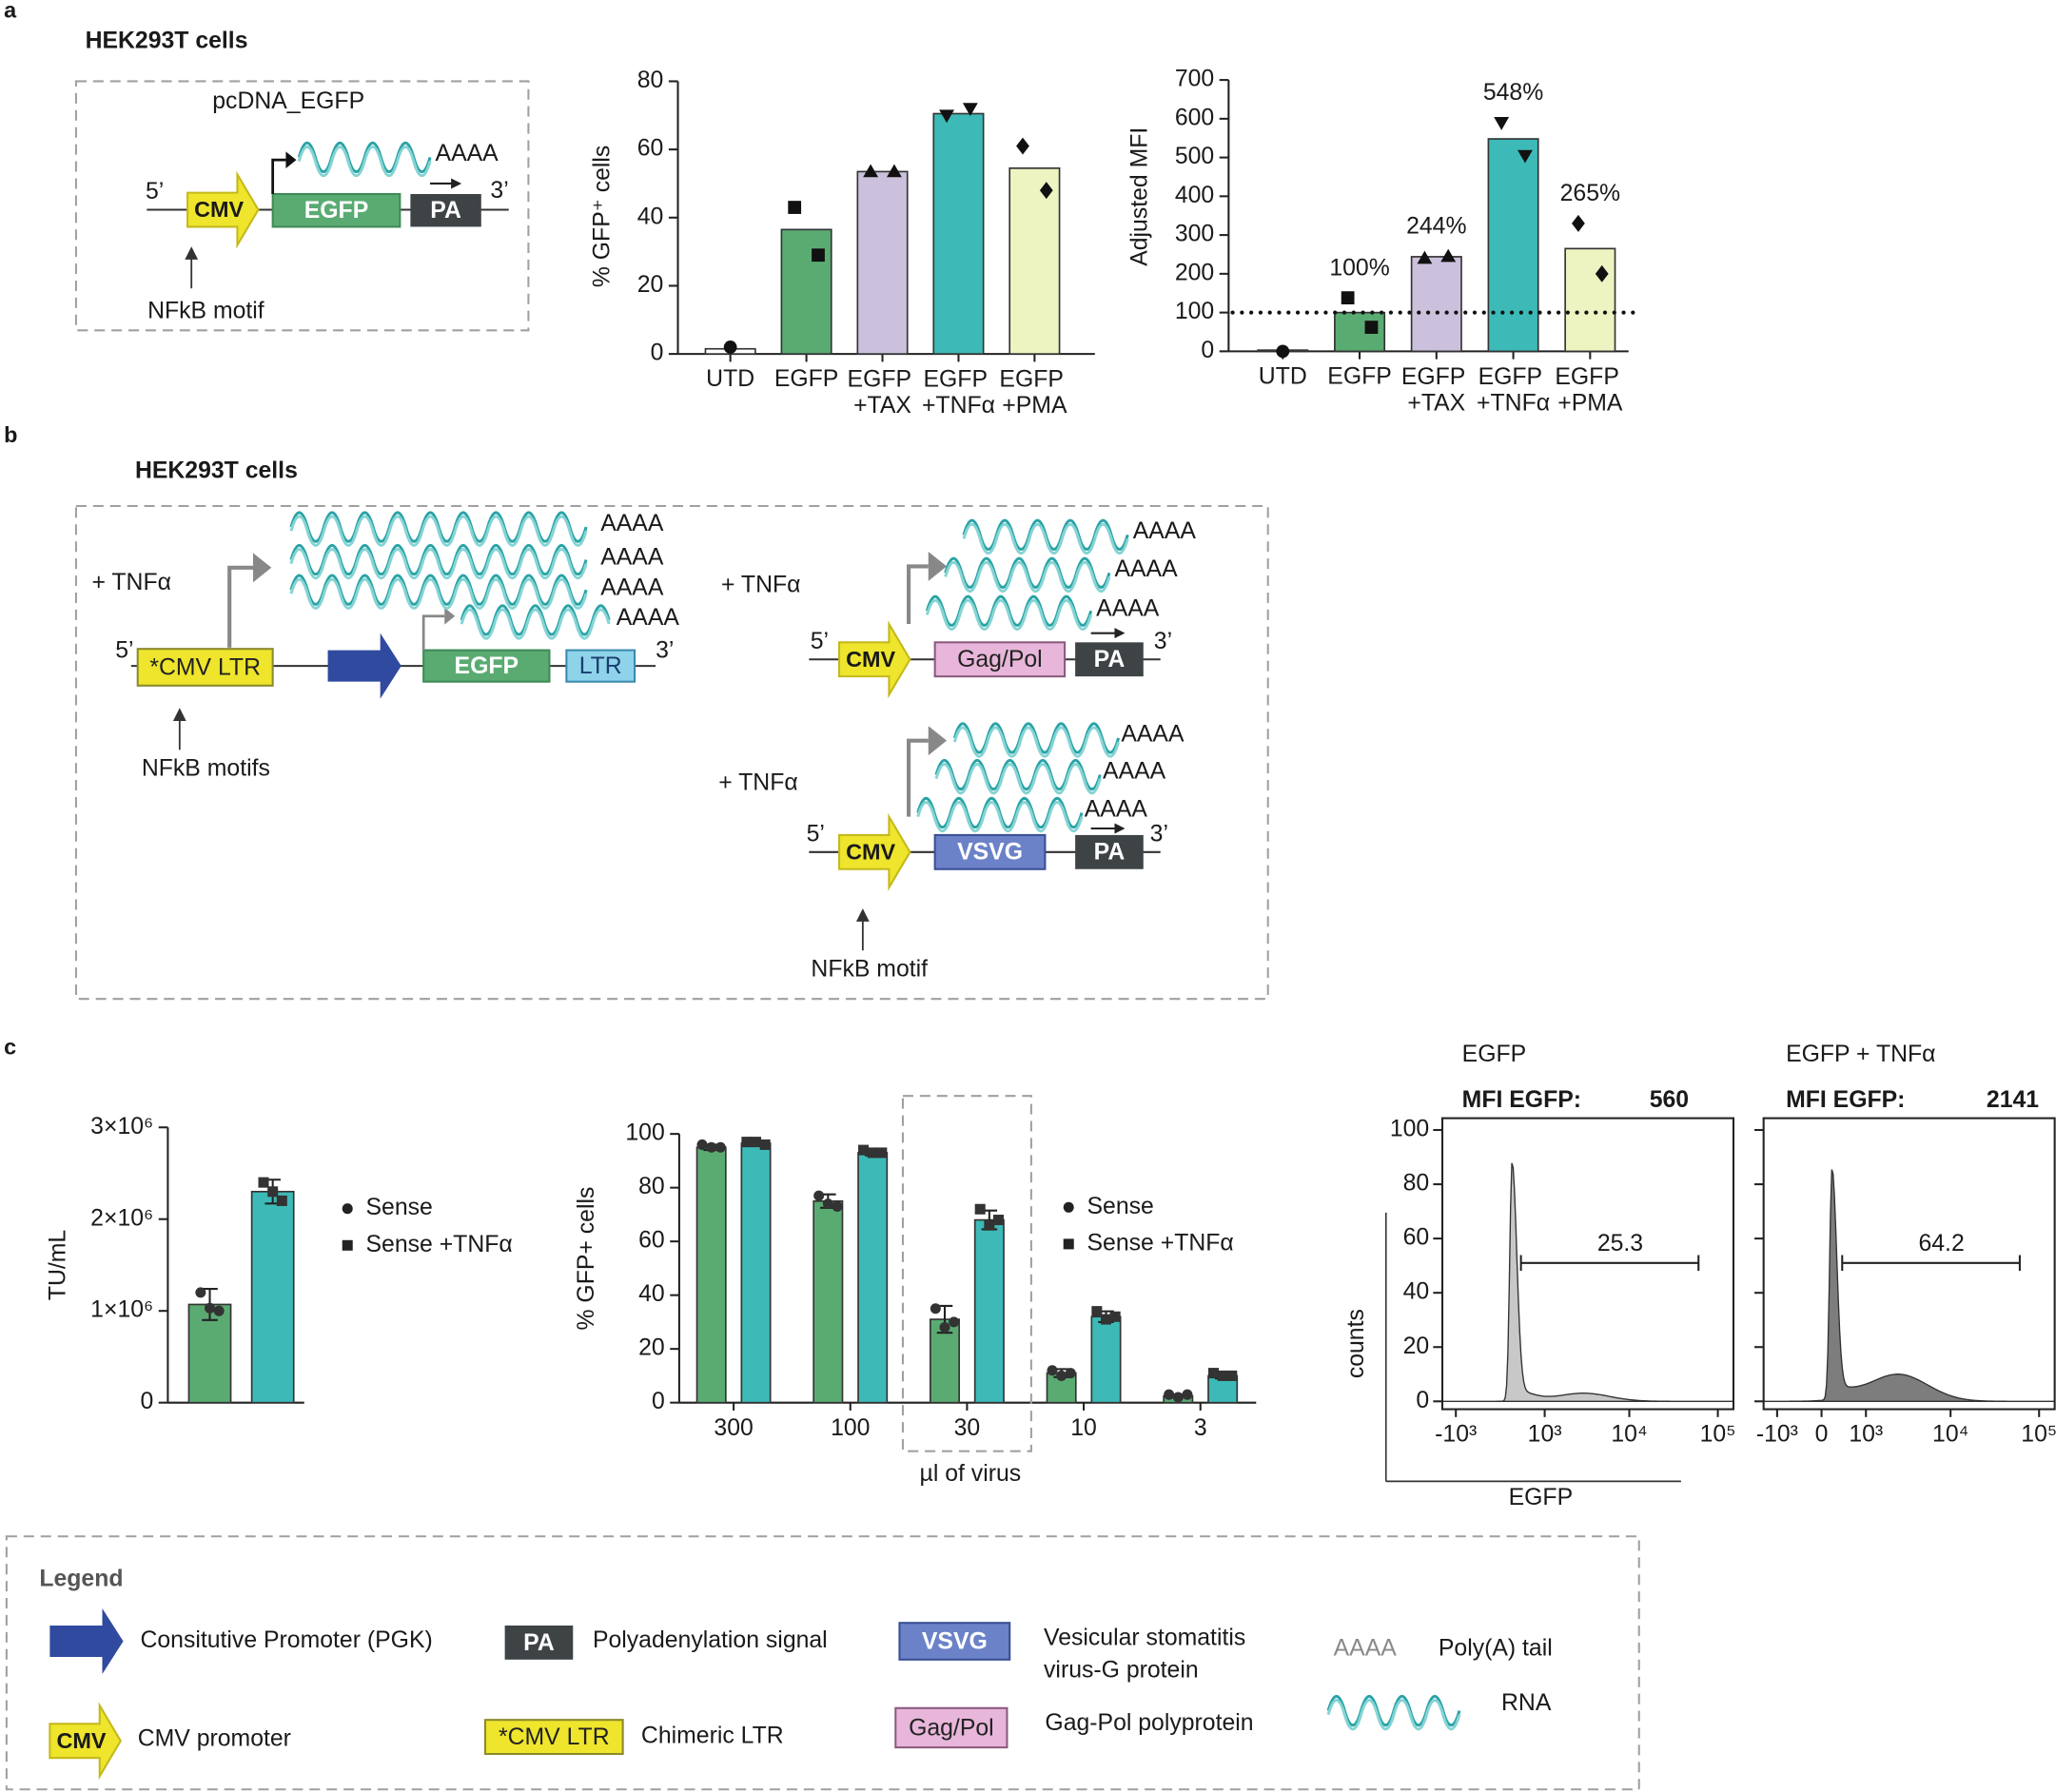 This screenshot has height=1792, width=2056. I want to click on value-label: 100%, so click(1359, 268).